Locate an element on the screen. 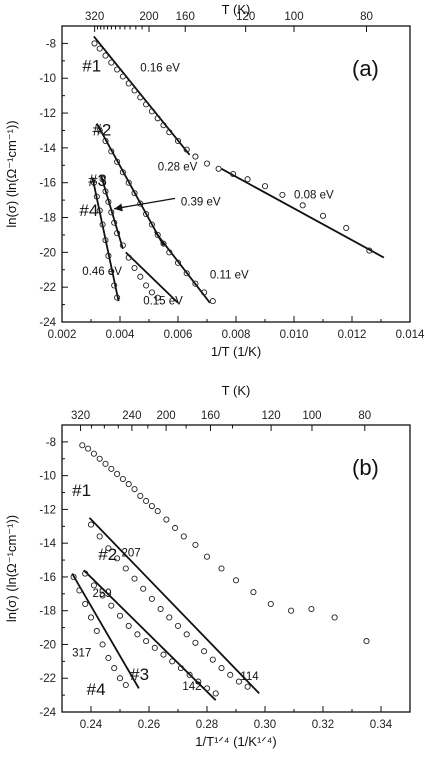 The height and width of the screenshot is (765, 425). top-tick-label: 100 is located at coordinates (311, 416).